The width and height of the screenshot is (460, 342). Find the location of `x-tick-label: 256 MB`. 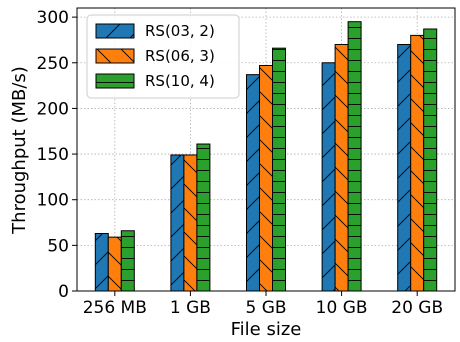

x-tick-label: 256 MB is located at coordinates (115, 308).